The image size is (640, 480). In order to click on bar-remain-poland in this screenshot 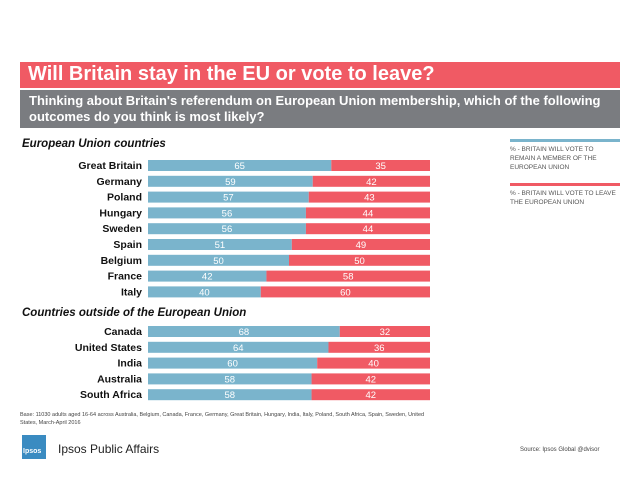, I will do `click(228, 197)`.